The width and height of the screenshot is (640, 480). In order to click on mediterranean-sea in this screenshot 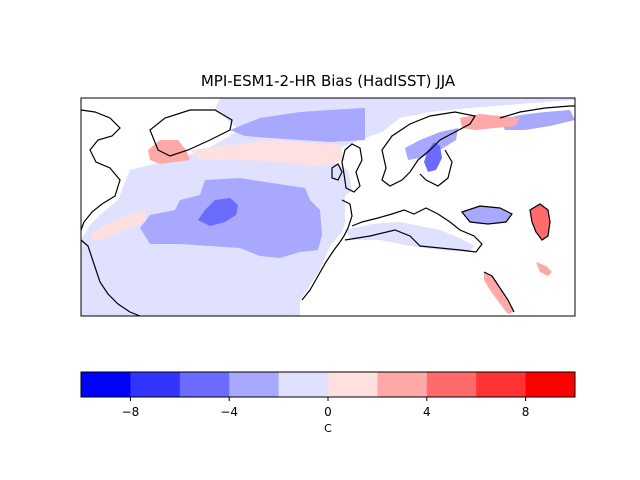, I will do `click(410, 237)`.